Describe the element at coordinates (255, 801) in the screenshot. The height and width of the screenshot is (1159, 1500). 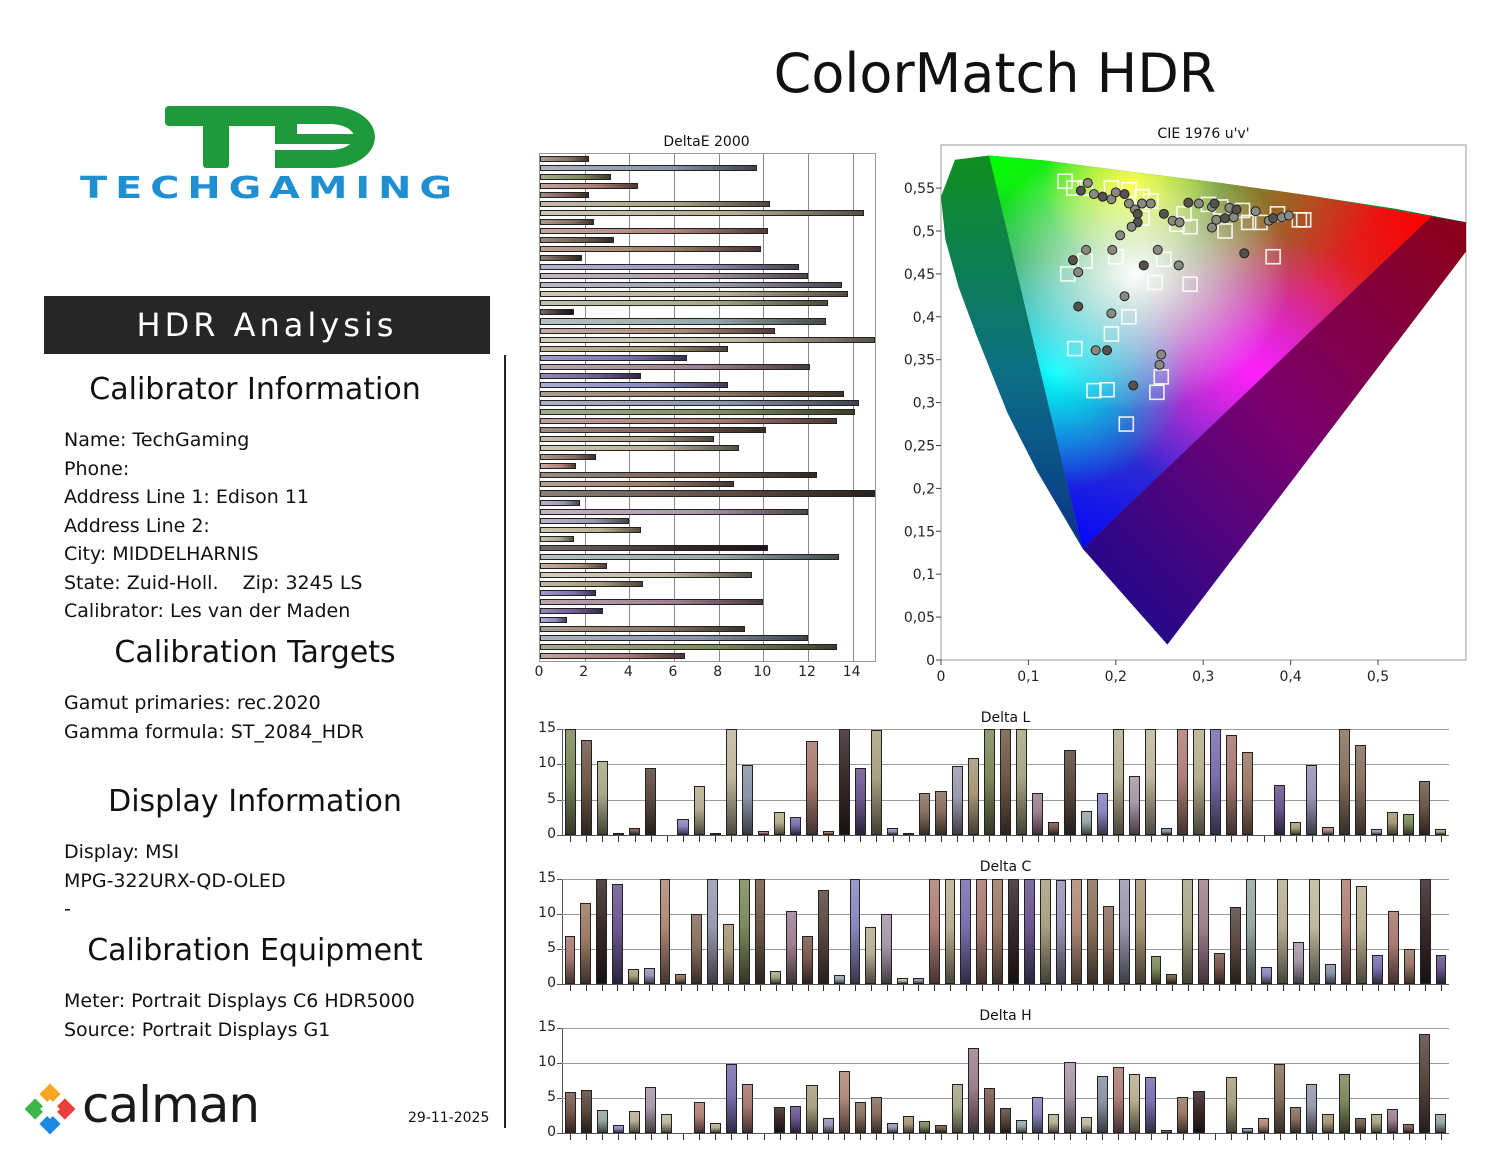
I see `display-heading: Display Information` at that location.